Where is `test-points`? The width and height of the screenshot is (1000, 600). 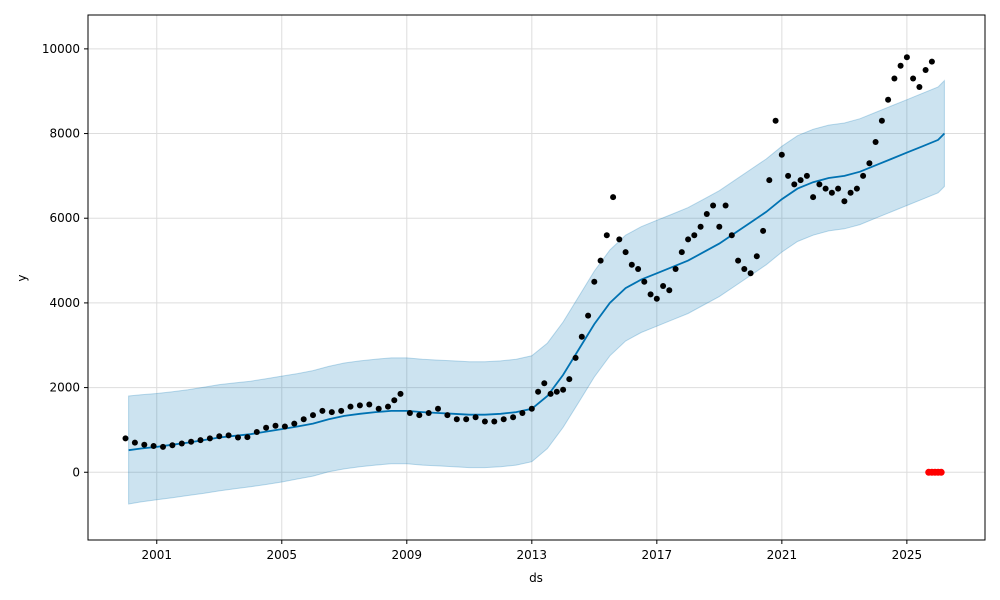
test-points is located at coordinates (935, 472).